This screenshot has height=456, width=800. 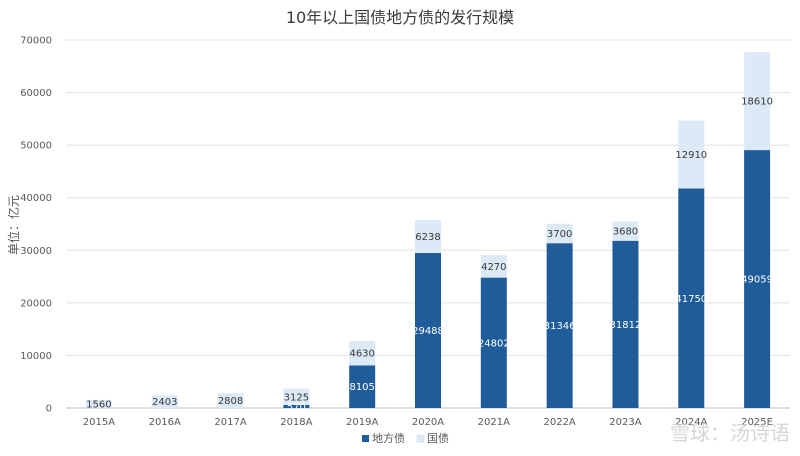 I want to click on data-label: 4270, so click(x=493, y=267).